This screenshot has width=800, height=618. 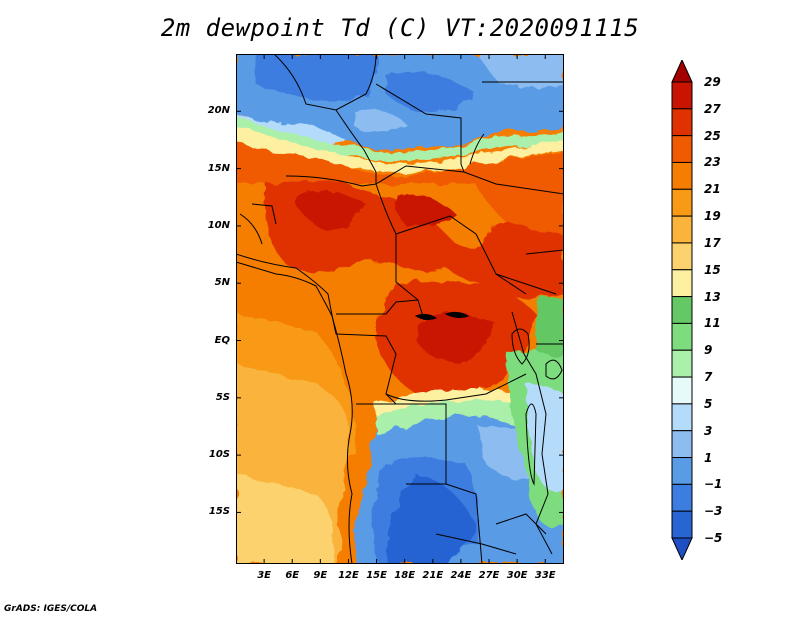 I want to click on colorbar-label: 25, so click(x=712, y=135).